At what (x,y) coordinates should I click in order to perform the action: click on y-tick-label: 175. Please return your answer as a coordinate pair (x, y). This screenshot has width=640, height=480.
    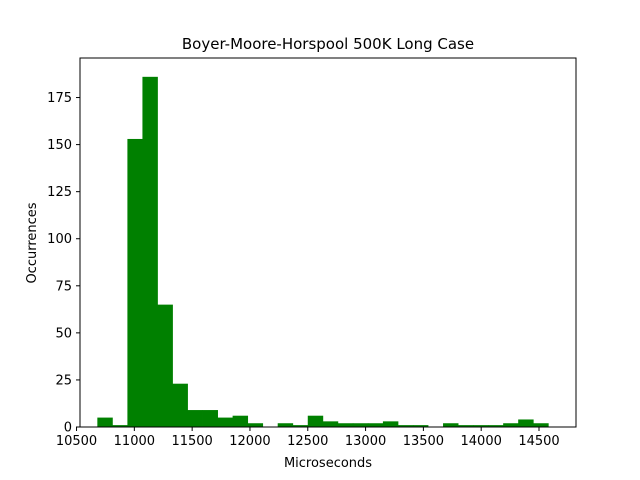
    Looking at the image, I should click on (59, 98).